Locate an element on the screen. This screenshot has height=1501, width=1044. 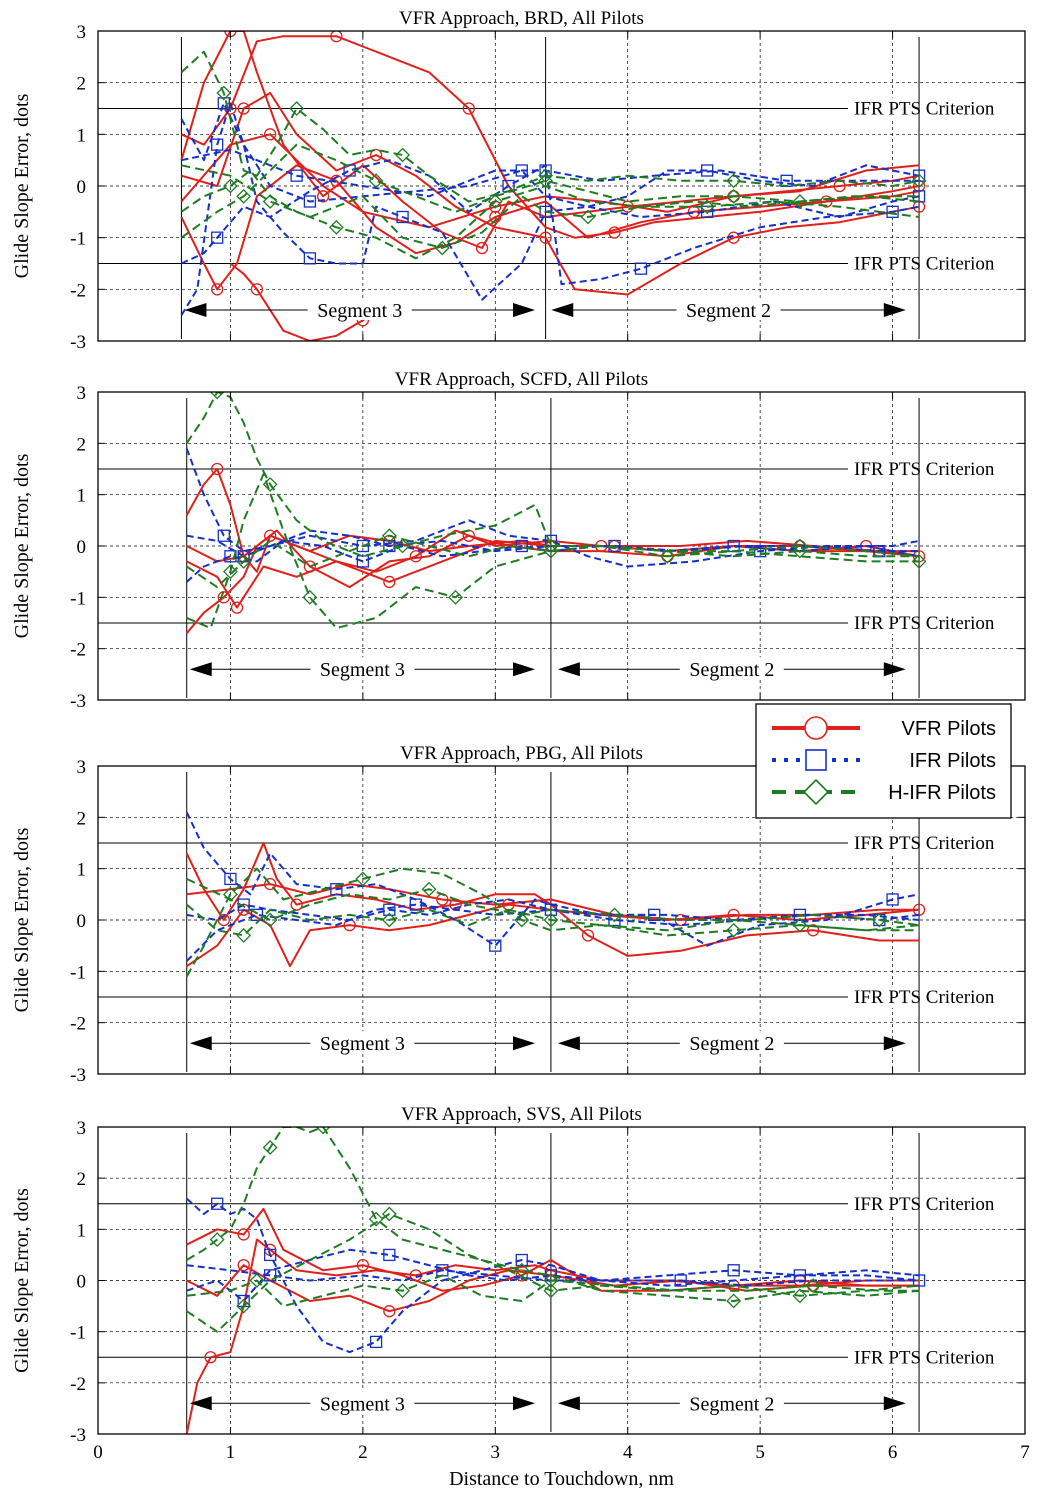
segment-label: Segment 2 is located at coordinates (731, 670).